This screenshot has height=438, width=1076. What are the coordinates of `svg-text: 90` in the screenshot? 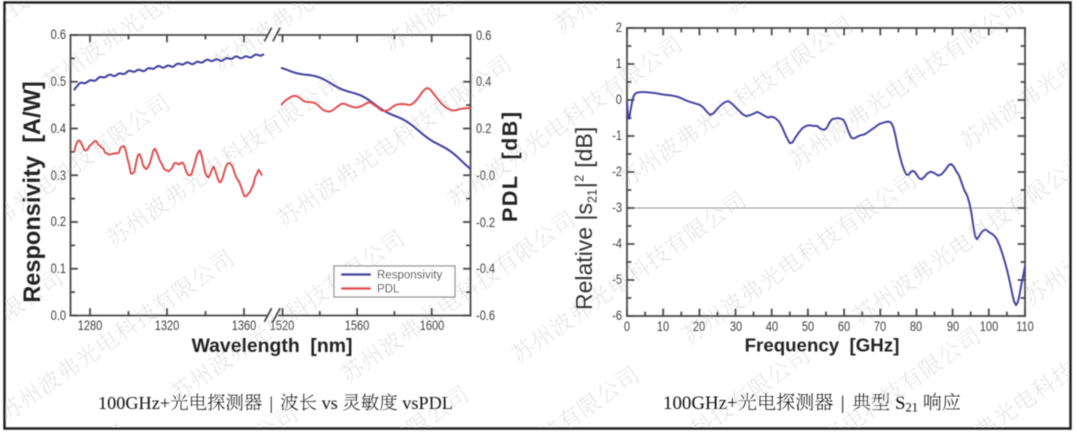 It's located at (953, 326).